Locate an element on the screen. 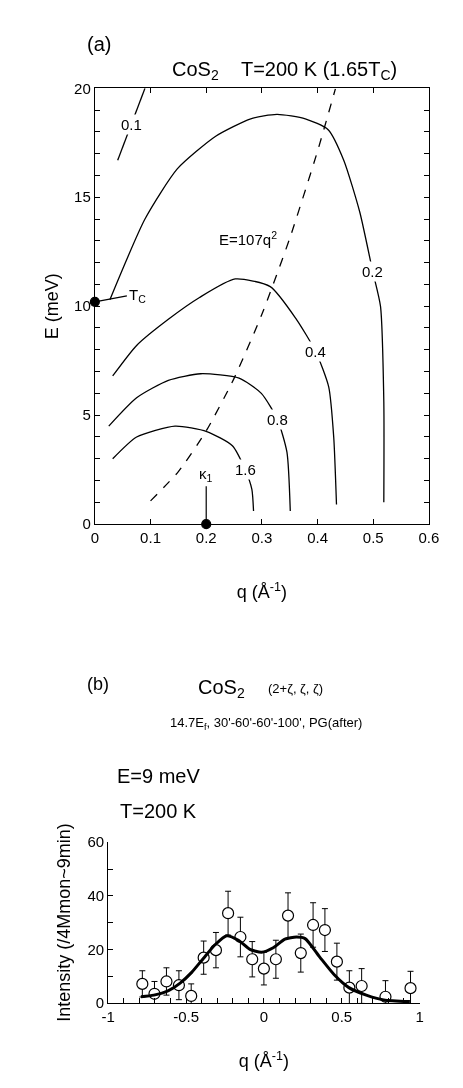 The height and width of the screenshot is (1088, 463). text: (b) is located at coordinates (98, 684).